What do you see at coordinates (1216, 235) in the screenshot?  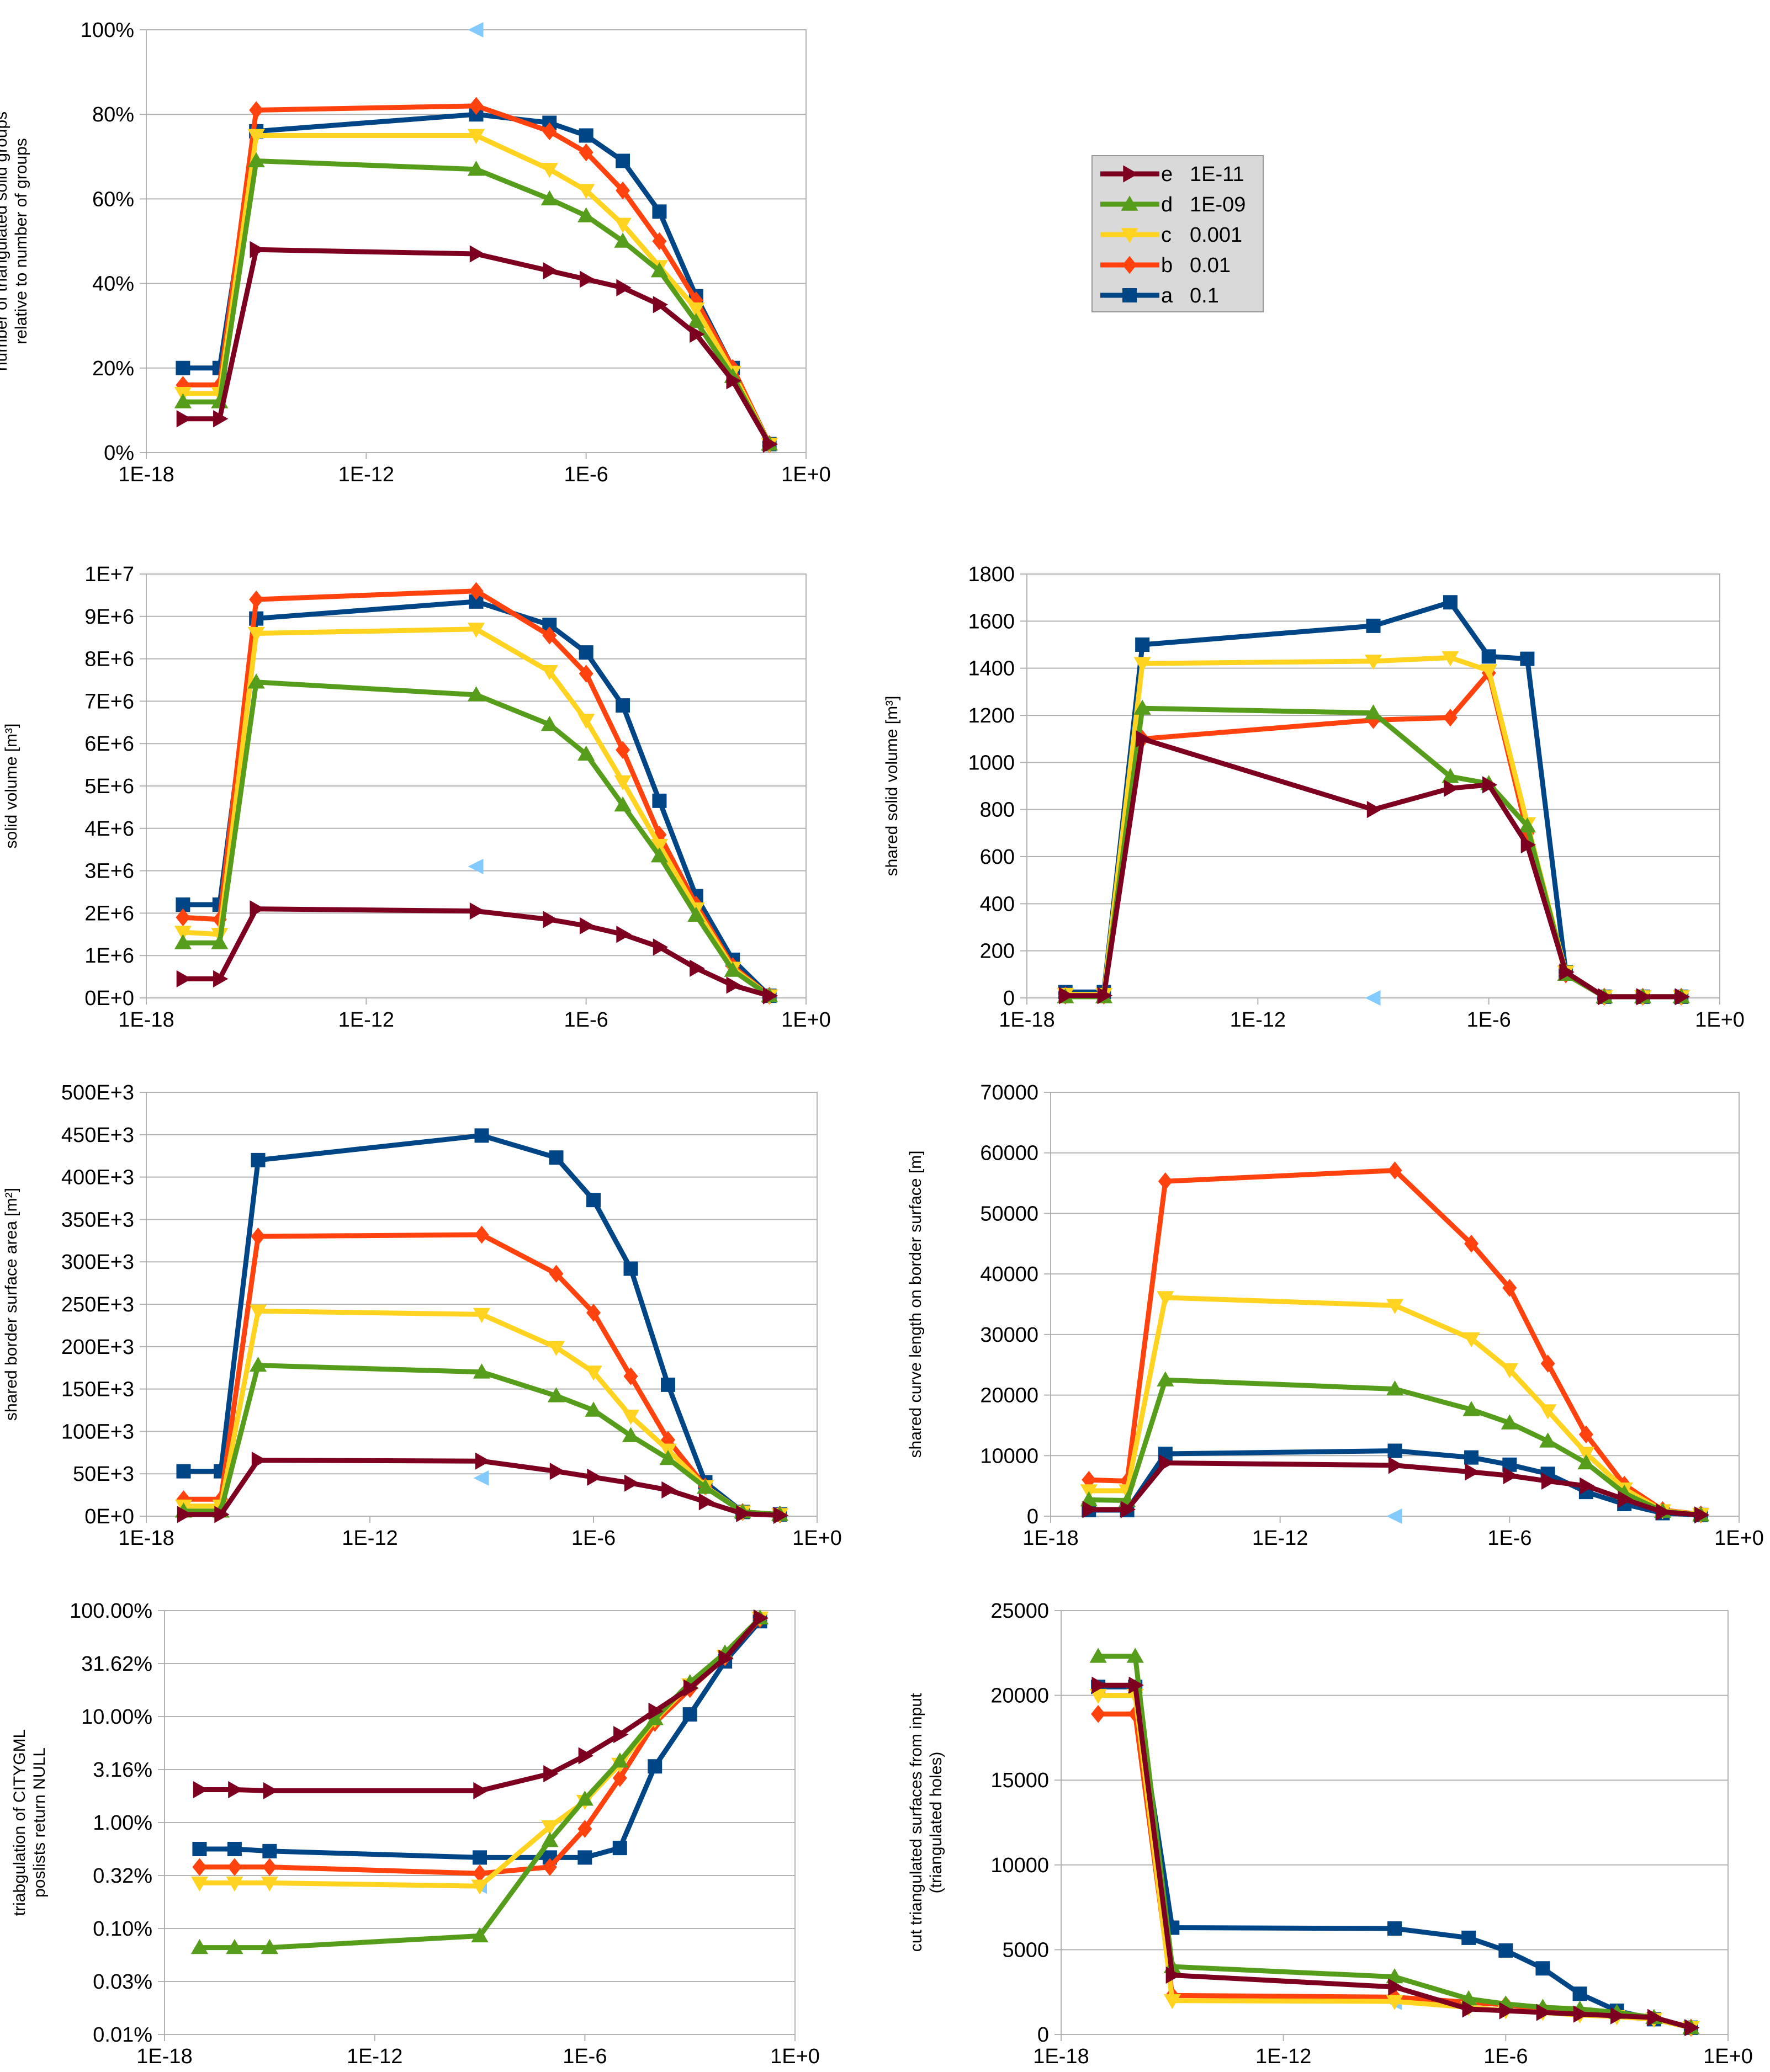 I see `legend-value: 0.001` at bounding box center [1216, 235].